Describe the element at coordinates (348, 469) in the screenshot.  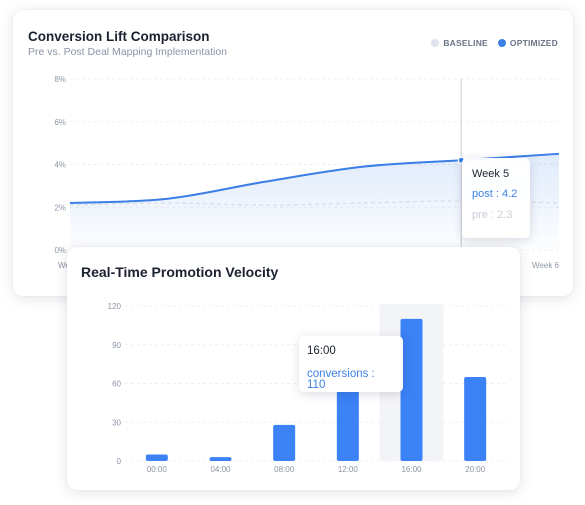
I see `x-tick-label: 12:00` at that location.